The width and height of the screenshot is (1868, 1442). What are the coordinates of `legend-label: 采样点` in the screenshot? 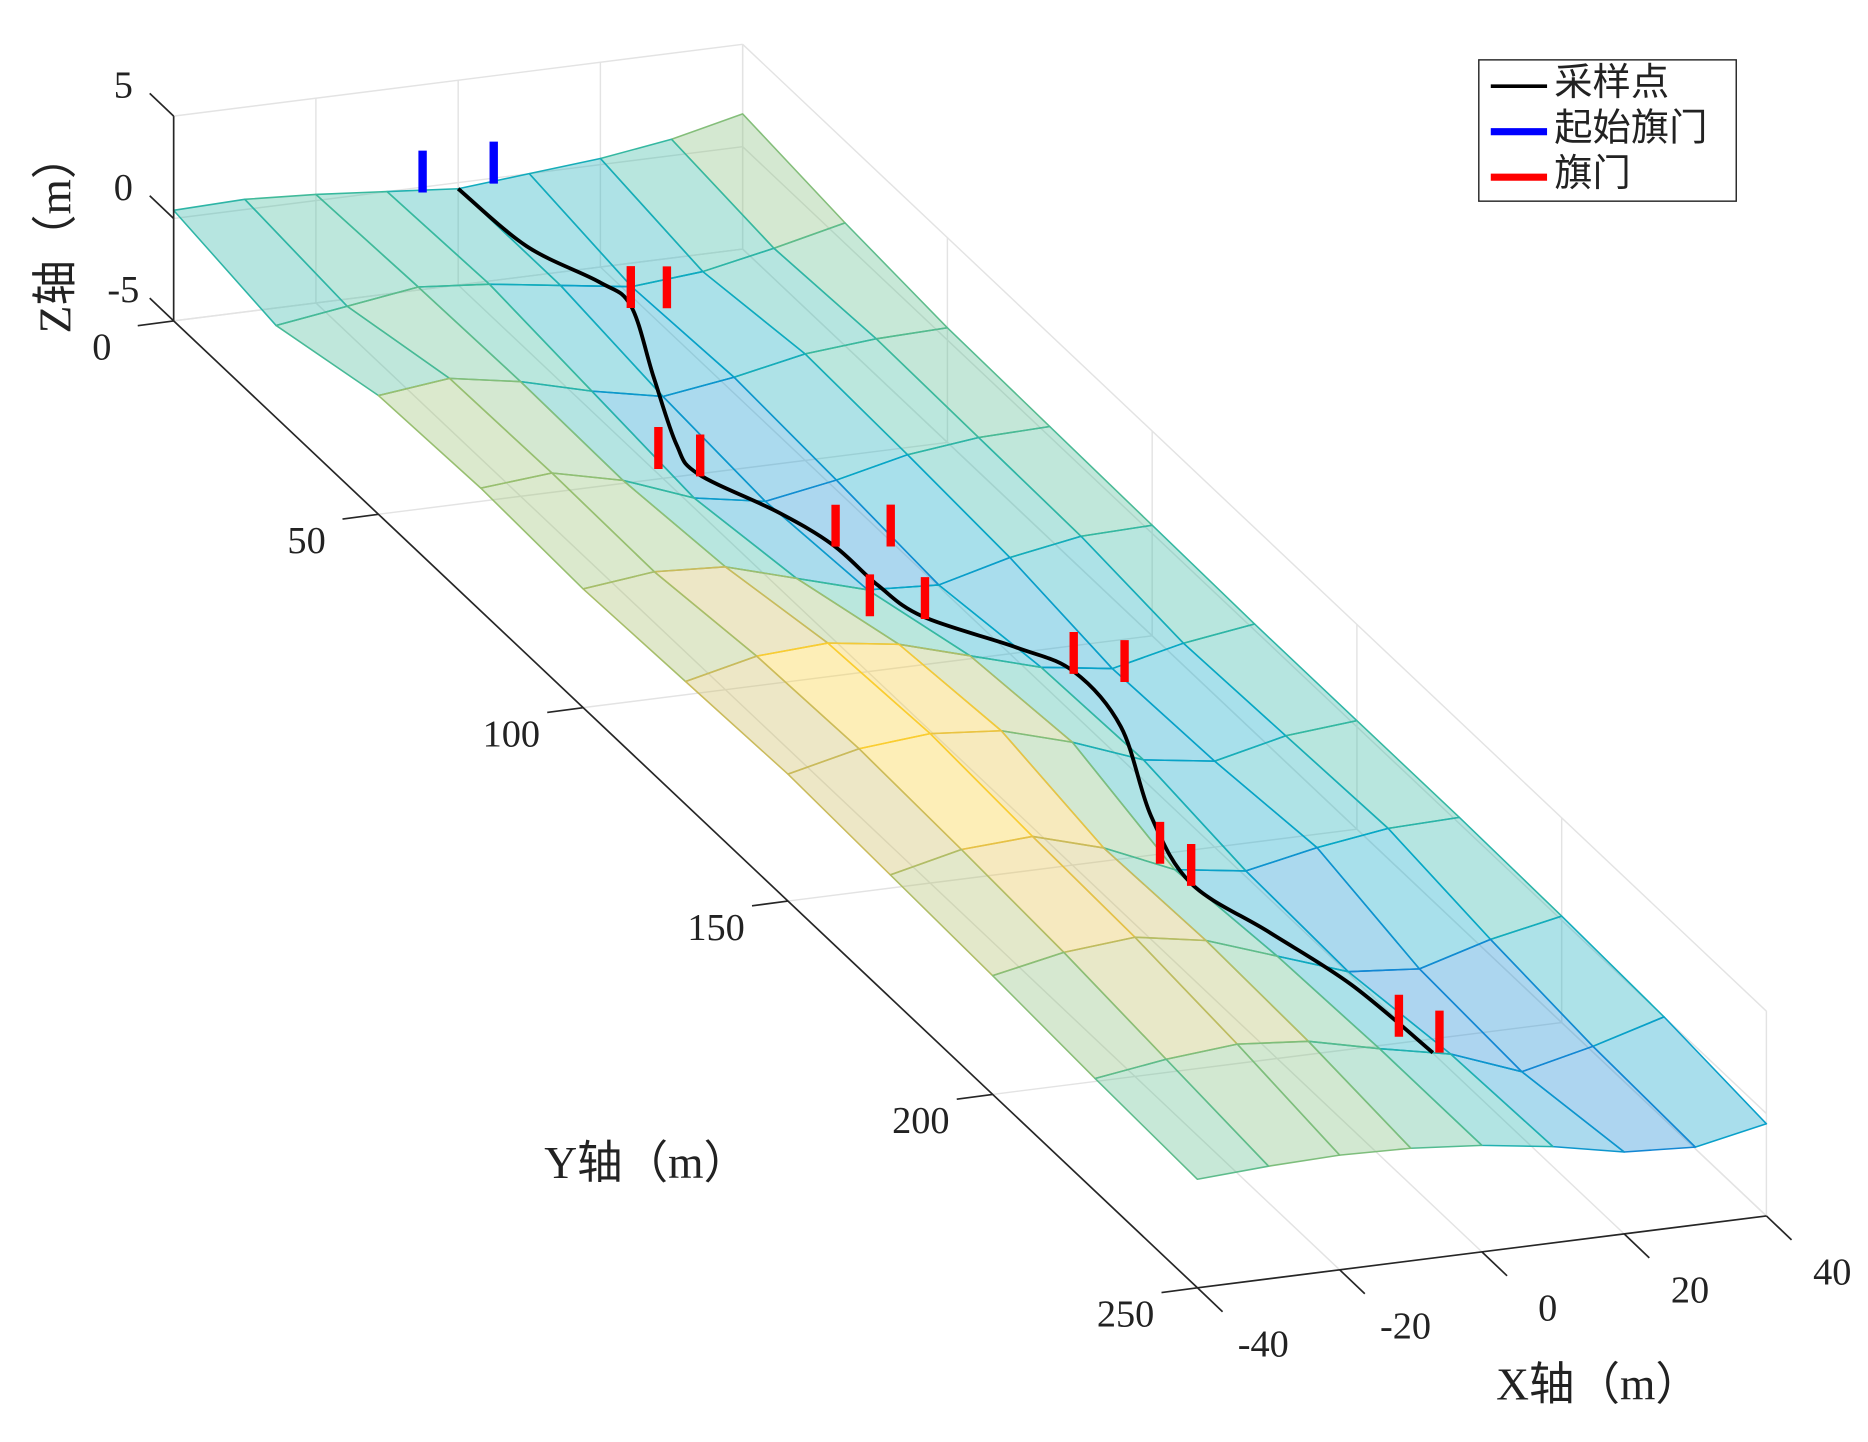 It's located at (1611, 83).